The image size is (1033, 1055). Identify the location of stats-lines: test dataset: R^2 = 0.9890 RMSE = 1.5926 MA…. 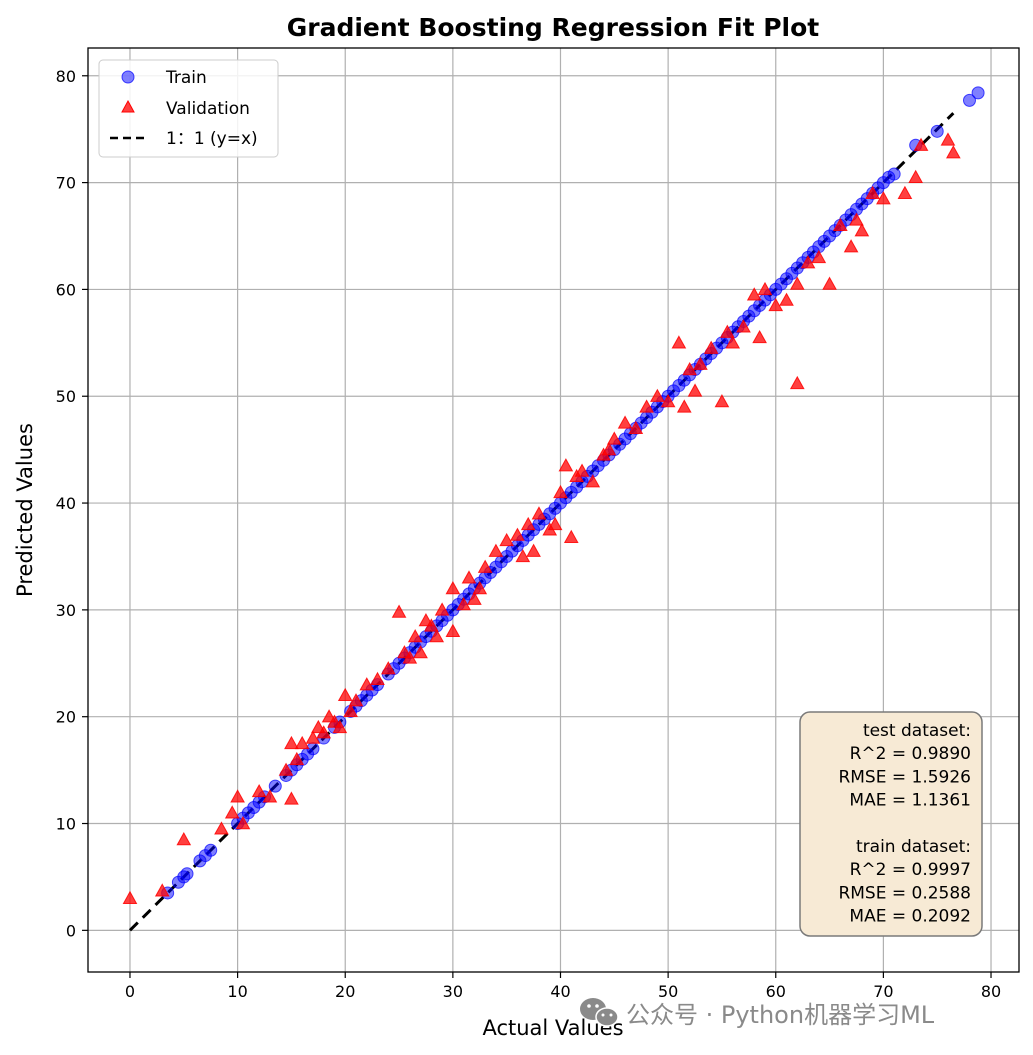
(904, 824).